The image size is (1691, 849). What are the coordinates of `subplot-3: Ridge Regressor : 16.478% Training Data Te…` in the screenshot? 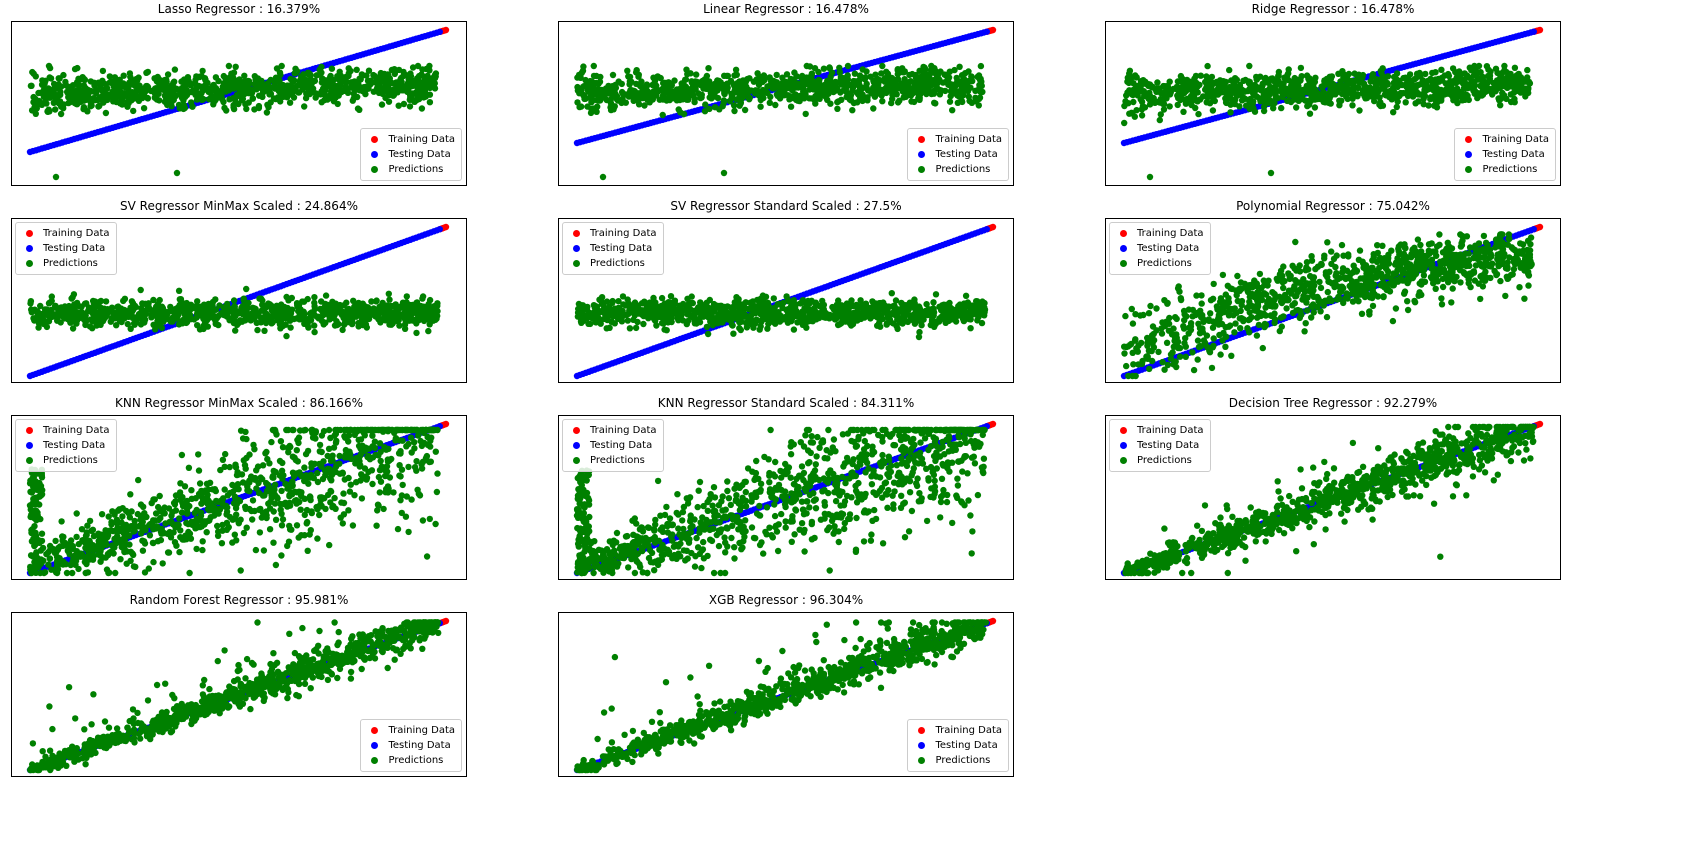 It's located at (1333, 94).